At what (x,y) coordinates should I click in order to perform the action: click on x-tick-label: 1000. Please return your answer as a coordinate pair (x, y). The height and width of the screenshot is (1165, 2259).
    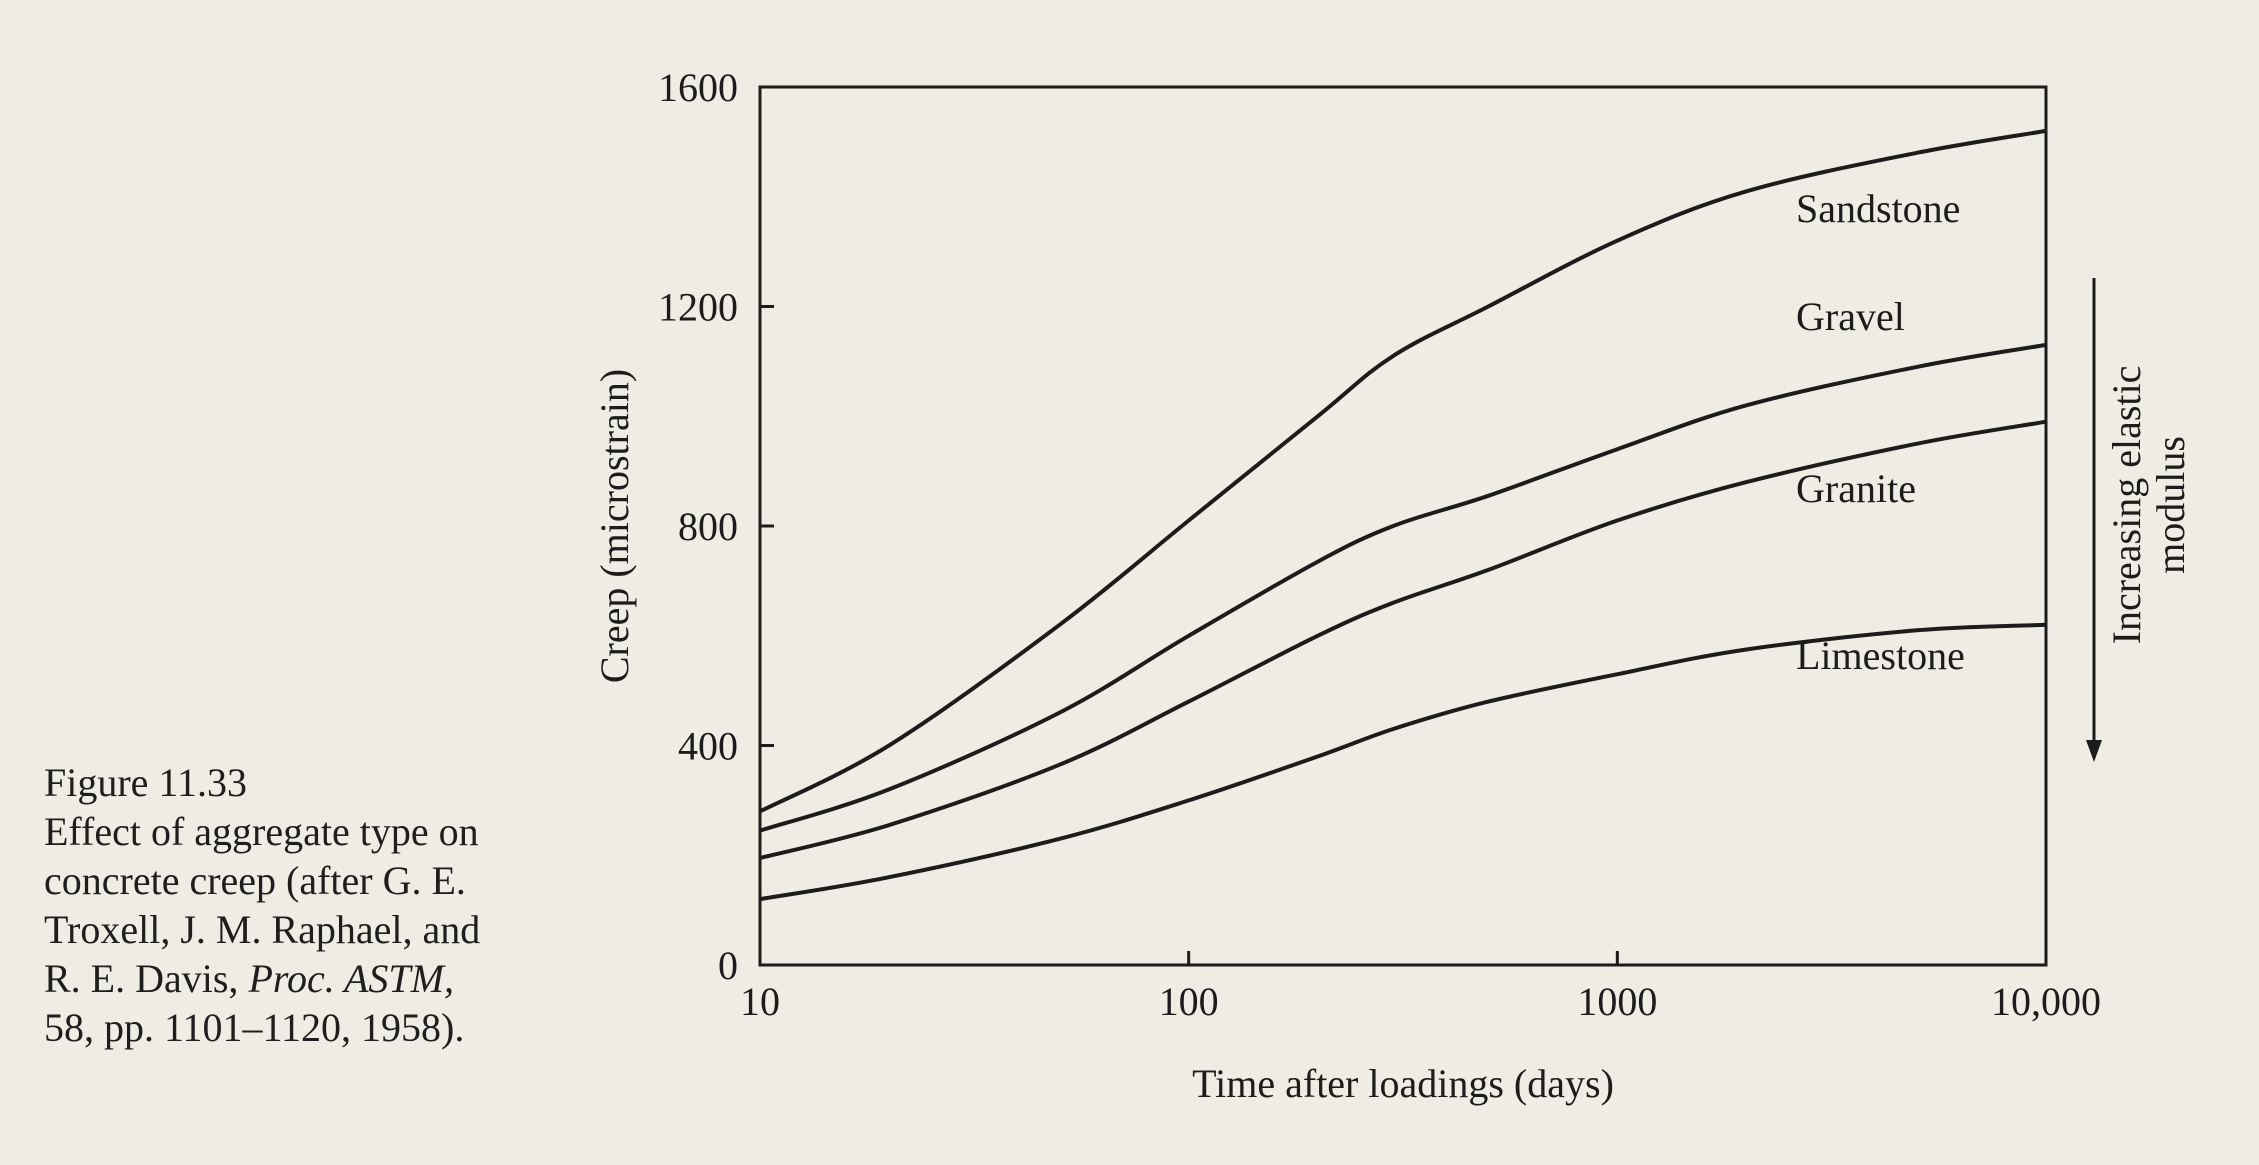
    Looking at the image, I should click on (1617, 1001).